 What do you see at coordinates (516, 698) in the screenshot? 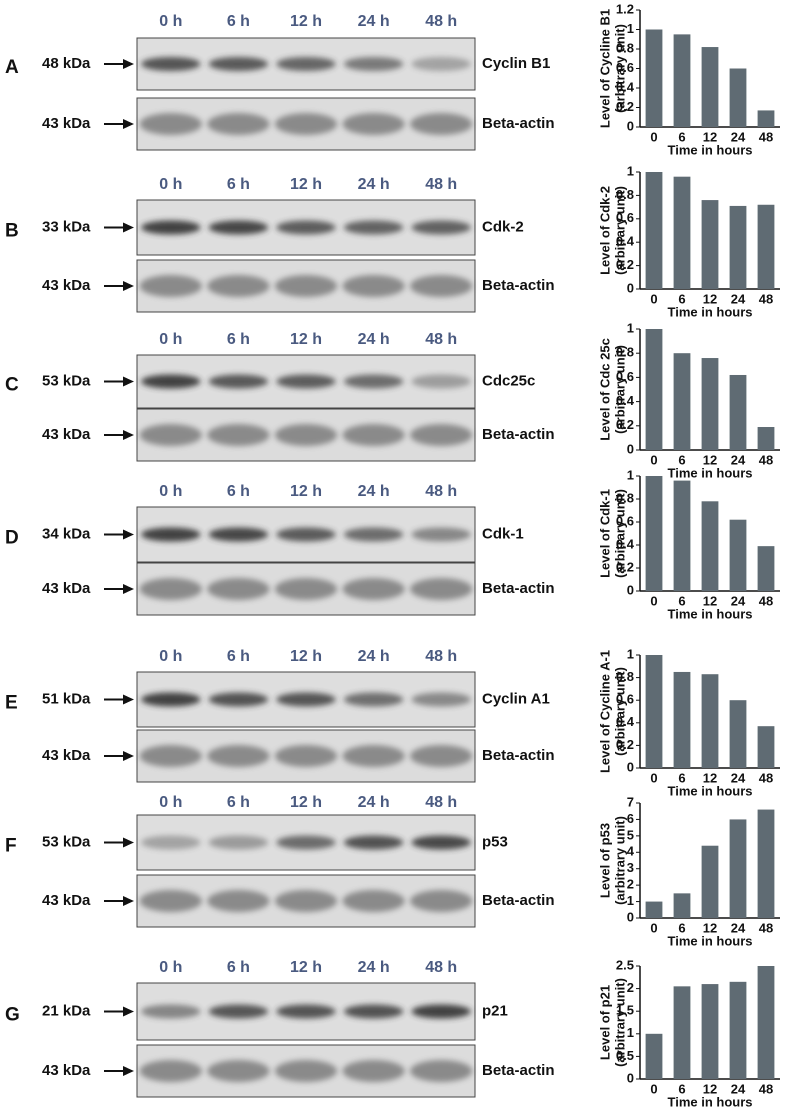
I see `protein-label: Cyclin A1` at bounding box center [516, 698].